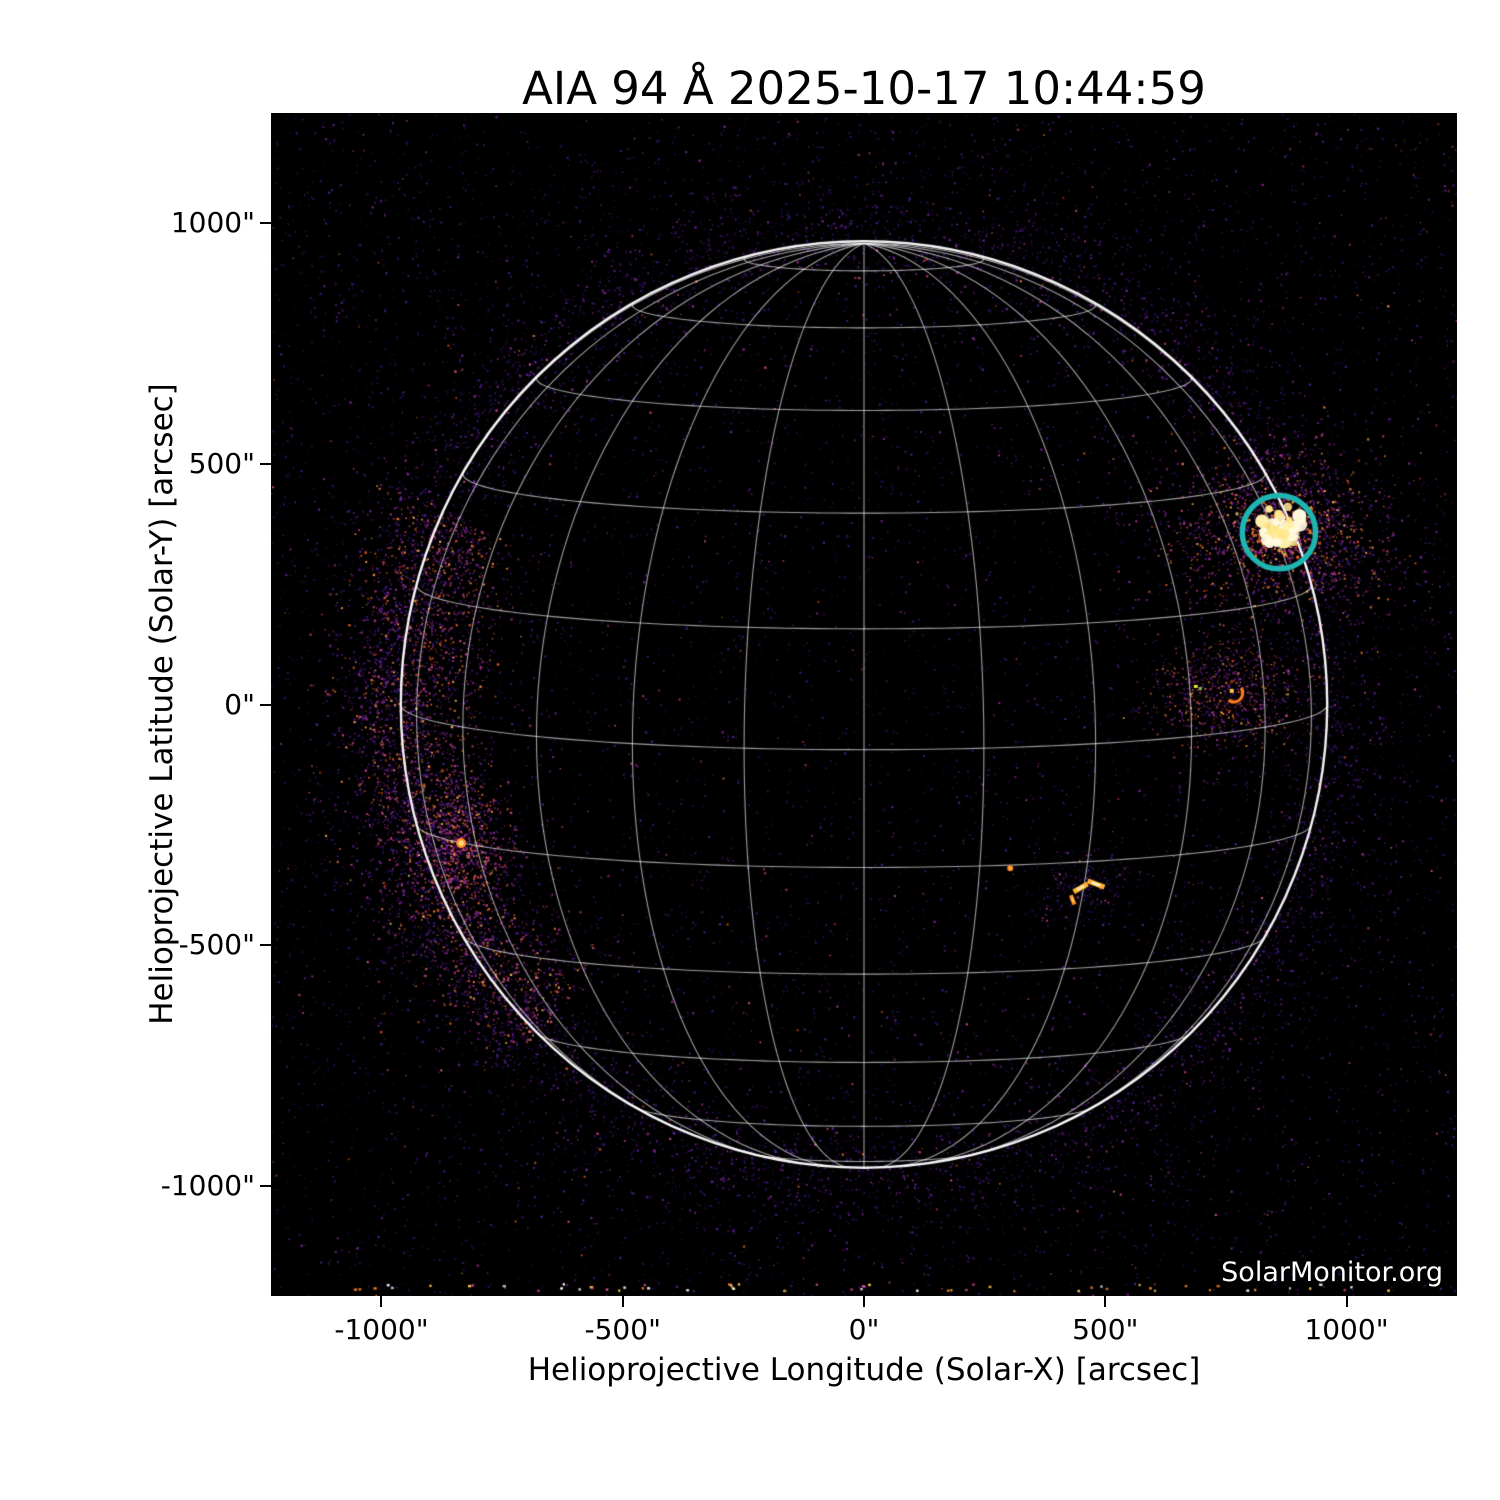 The height and width of the screenshot is (1500, 1500). Describe the element at coordinates (864, 88) in the screenshot. I see `chart-title: AIA 94 Å 2025-10-17 10:44:59` at that location.